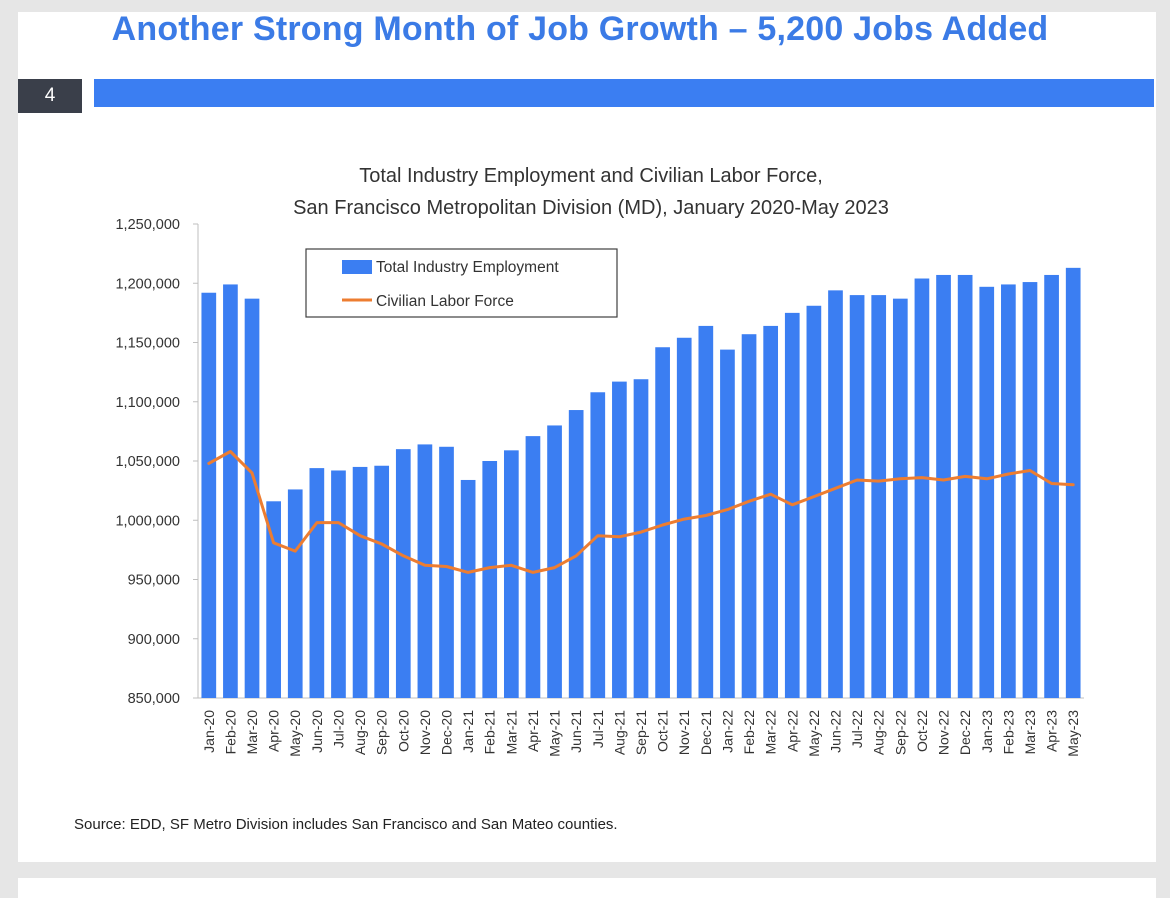 Image resolution: width=1170 pixels, height=898 pixels. What do you see at coordinates (684, 732) in the screenshot?
I see `x-tick-label: Nov-21` at bounding box center [684, 732].